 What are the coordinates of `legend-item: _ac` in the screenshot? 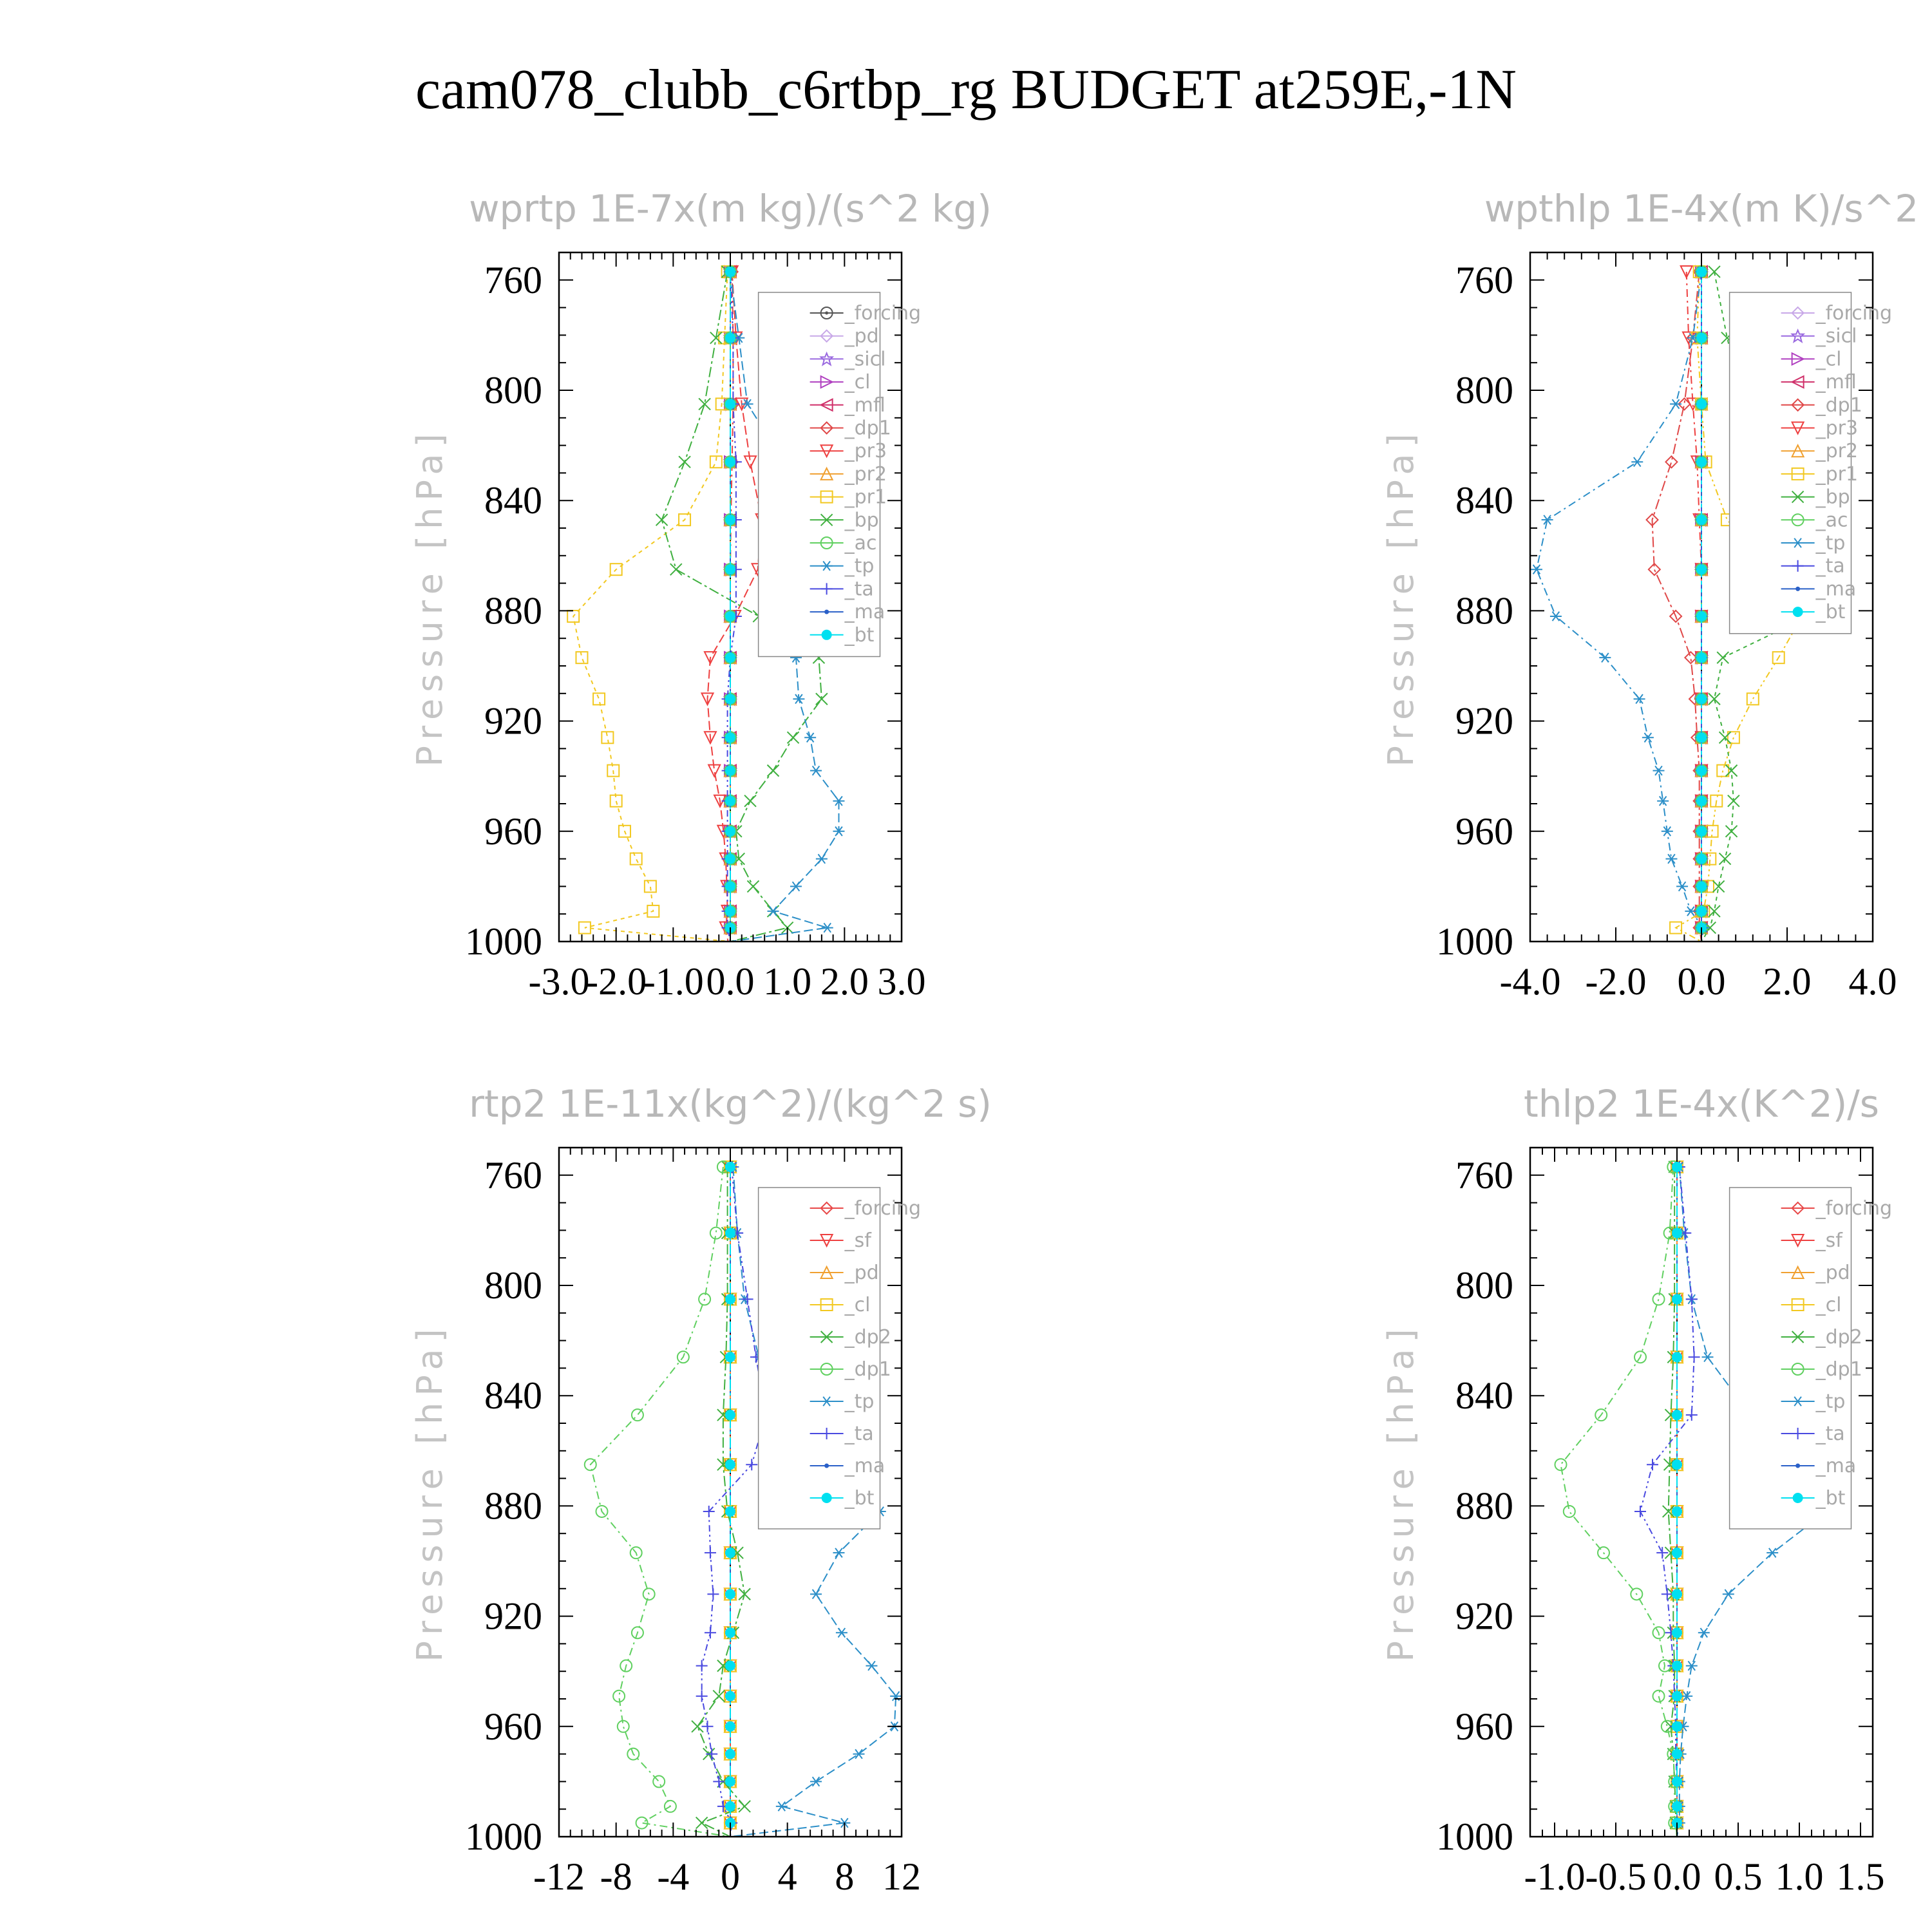 It's located at (844, 543).